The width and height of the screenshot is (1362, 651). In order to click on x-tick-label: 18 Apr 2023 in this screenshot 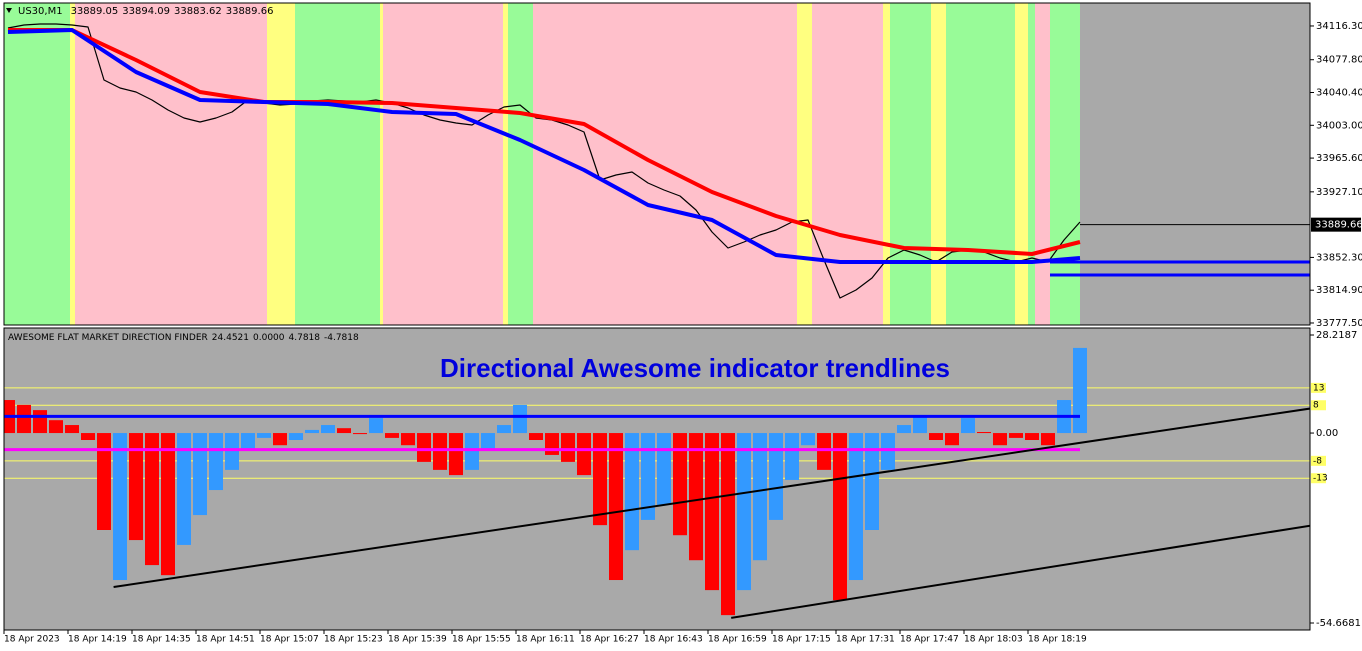, I will do `click(32, 640)`.